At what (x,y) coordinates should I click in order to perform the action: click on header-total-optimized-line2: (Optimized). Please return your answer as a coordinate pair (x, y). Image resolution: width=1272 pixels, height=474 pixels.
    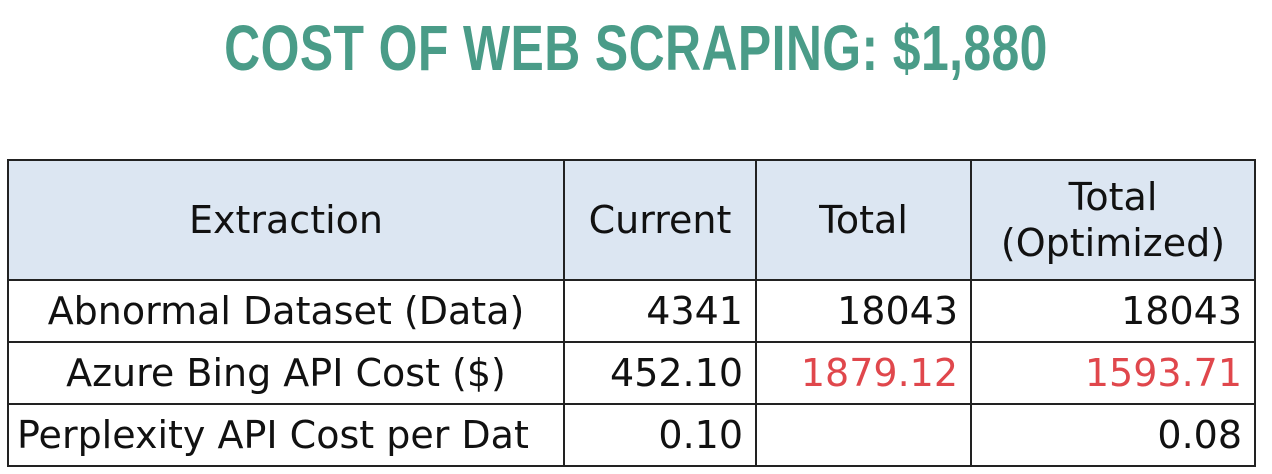
    Looking at the image, I should click on (1113, 243).